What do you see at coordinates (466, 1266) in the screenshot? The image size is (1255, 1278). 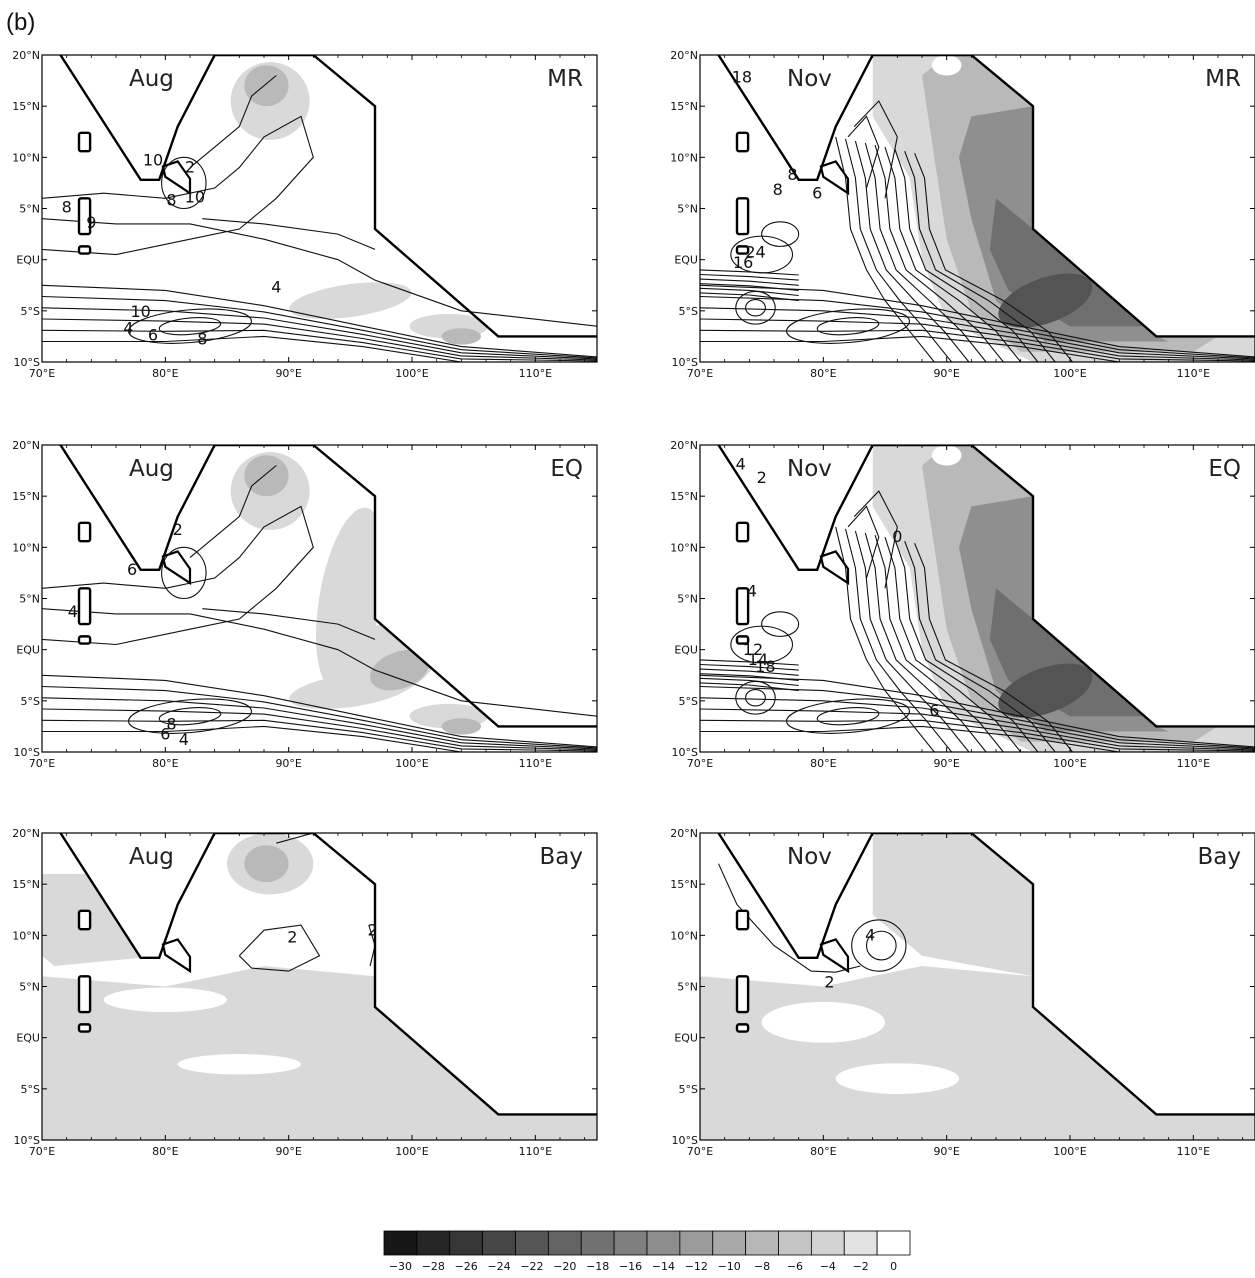 I see `colorbar-label: −26` at bounding box center [466, 1266].